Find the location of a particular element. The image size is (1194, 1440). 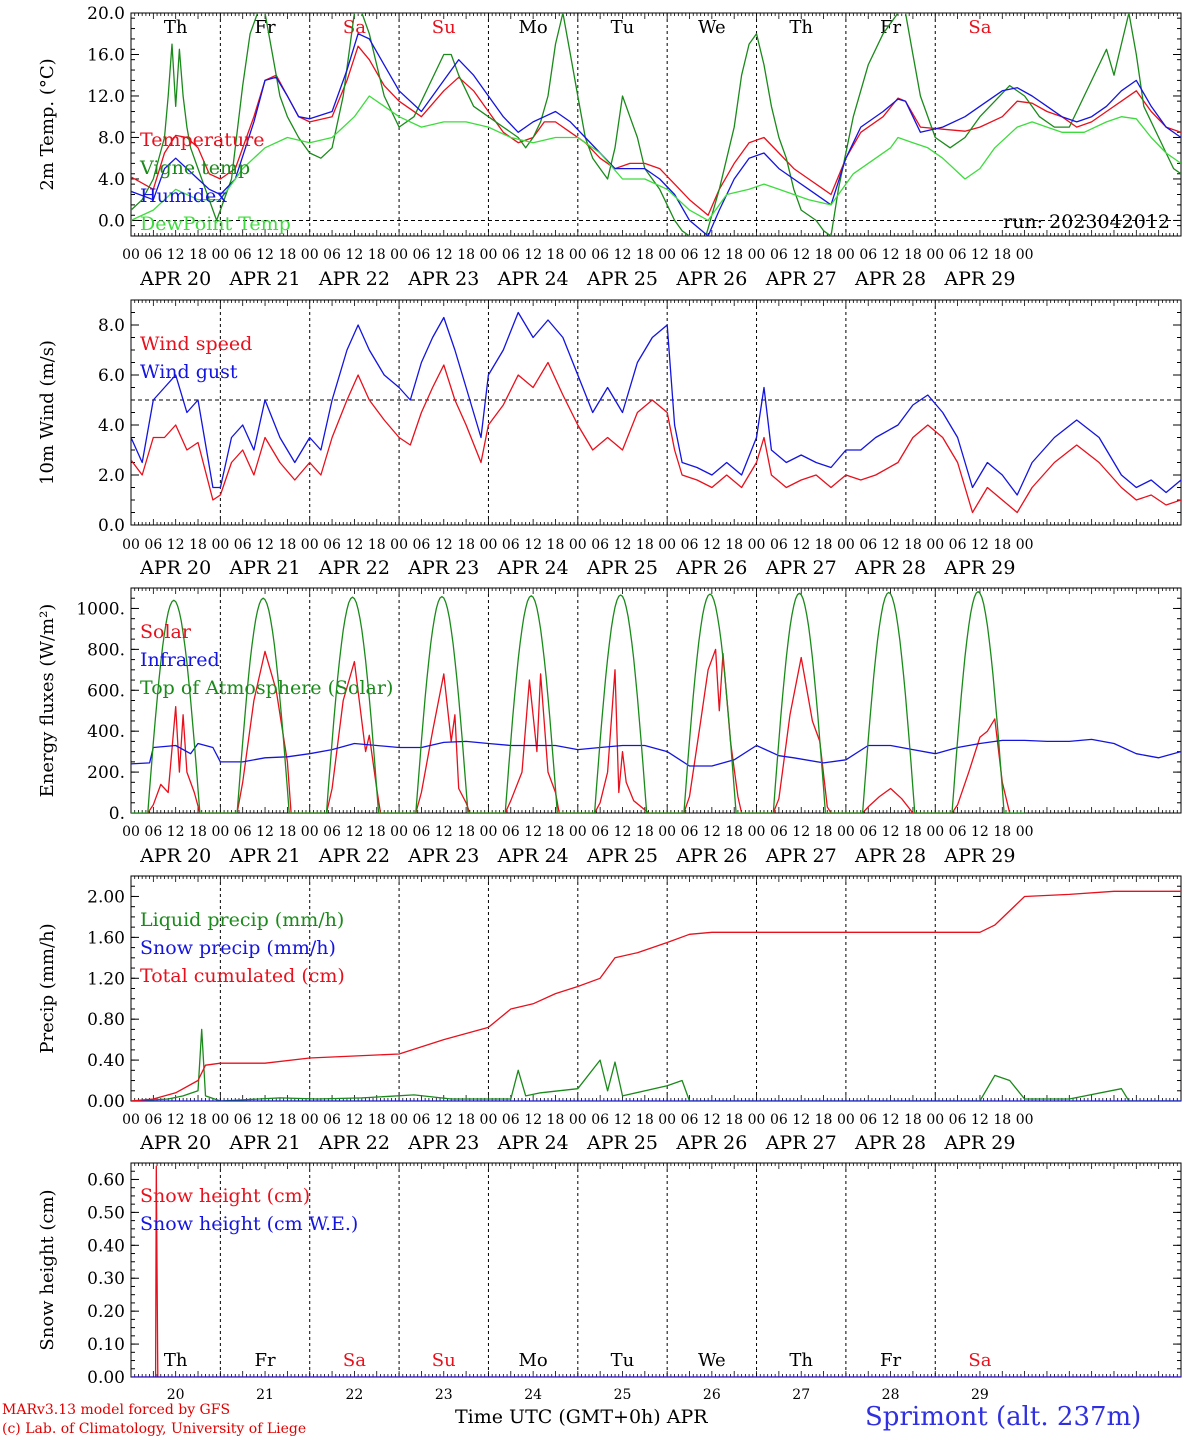

date-label: APR 23 is located at coordinates (443, 568).